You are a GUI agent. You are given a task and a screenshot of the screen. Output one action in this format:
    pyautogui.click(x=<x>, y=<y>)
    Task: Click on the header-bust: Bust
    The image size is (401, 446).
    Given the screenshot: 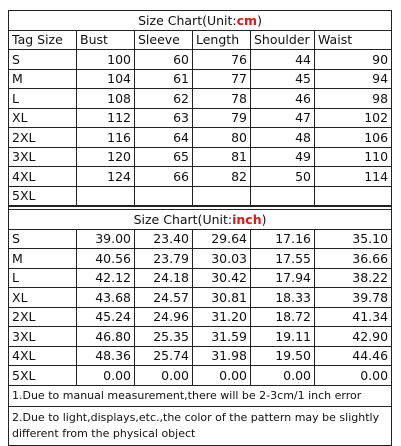 What is the action you would take?
    pyautogui.click(x=105, y=39)
    